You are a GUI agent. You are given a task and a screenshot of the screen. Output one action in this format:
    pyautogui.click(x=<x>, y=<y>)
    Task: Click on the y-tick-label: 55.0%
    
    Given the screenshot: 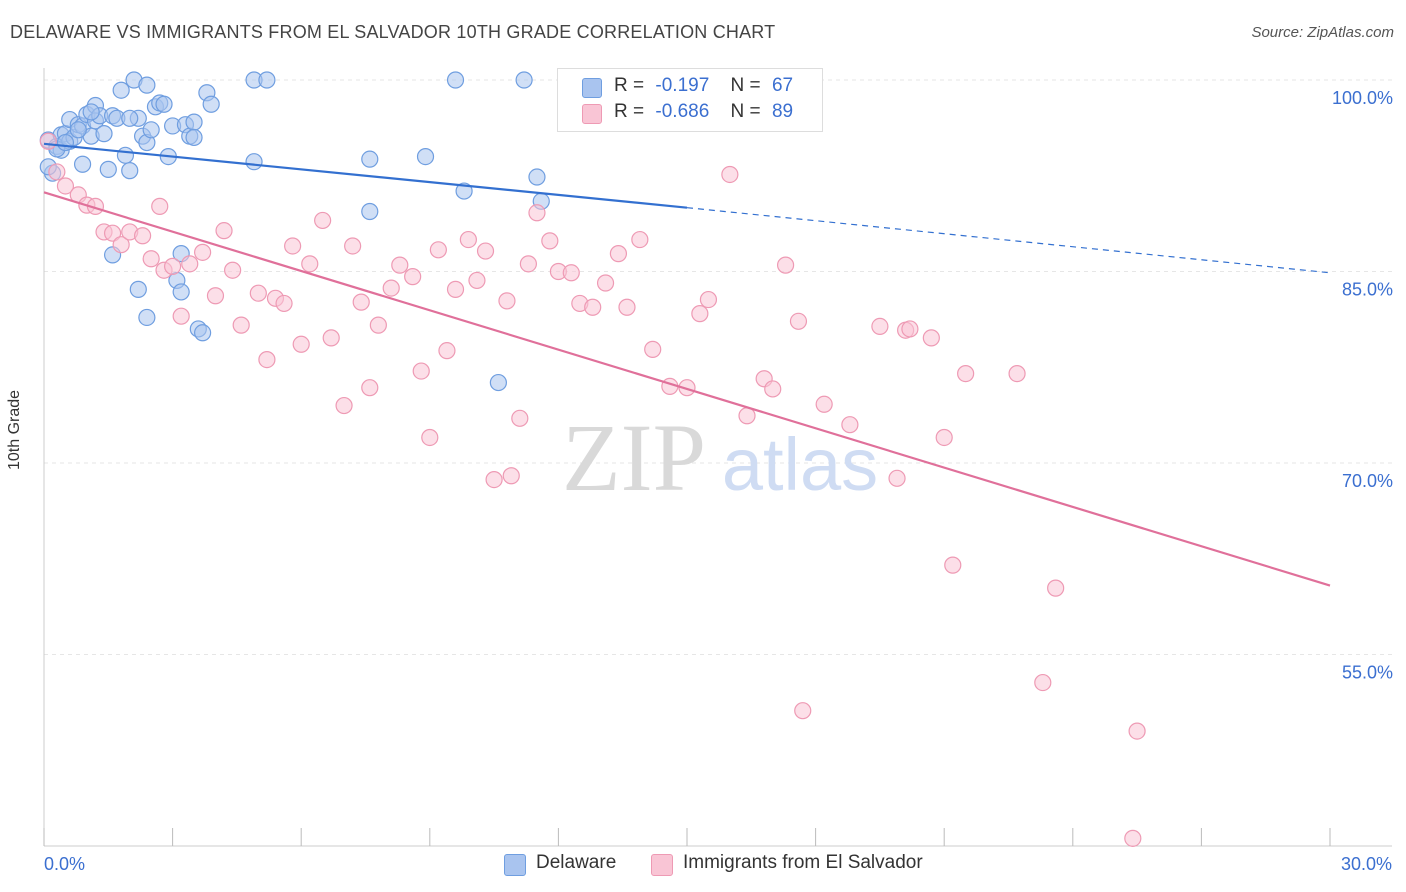 What is the action you would take?
    pyautogui.click(x=1367, y=673)
    